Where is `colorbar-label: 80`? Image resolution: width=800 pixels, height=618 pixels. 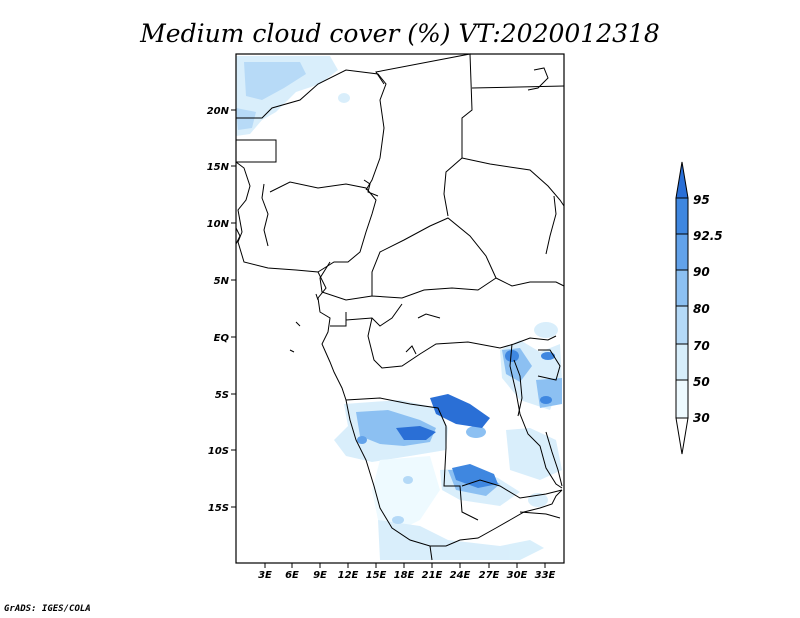
colorbar-label: 80 is located at coordinates (701, 309).